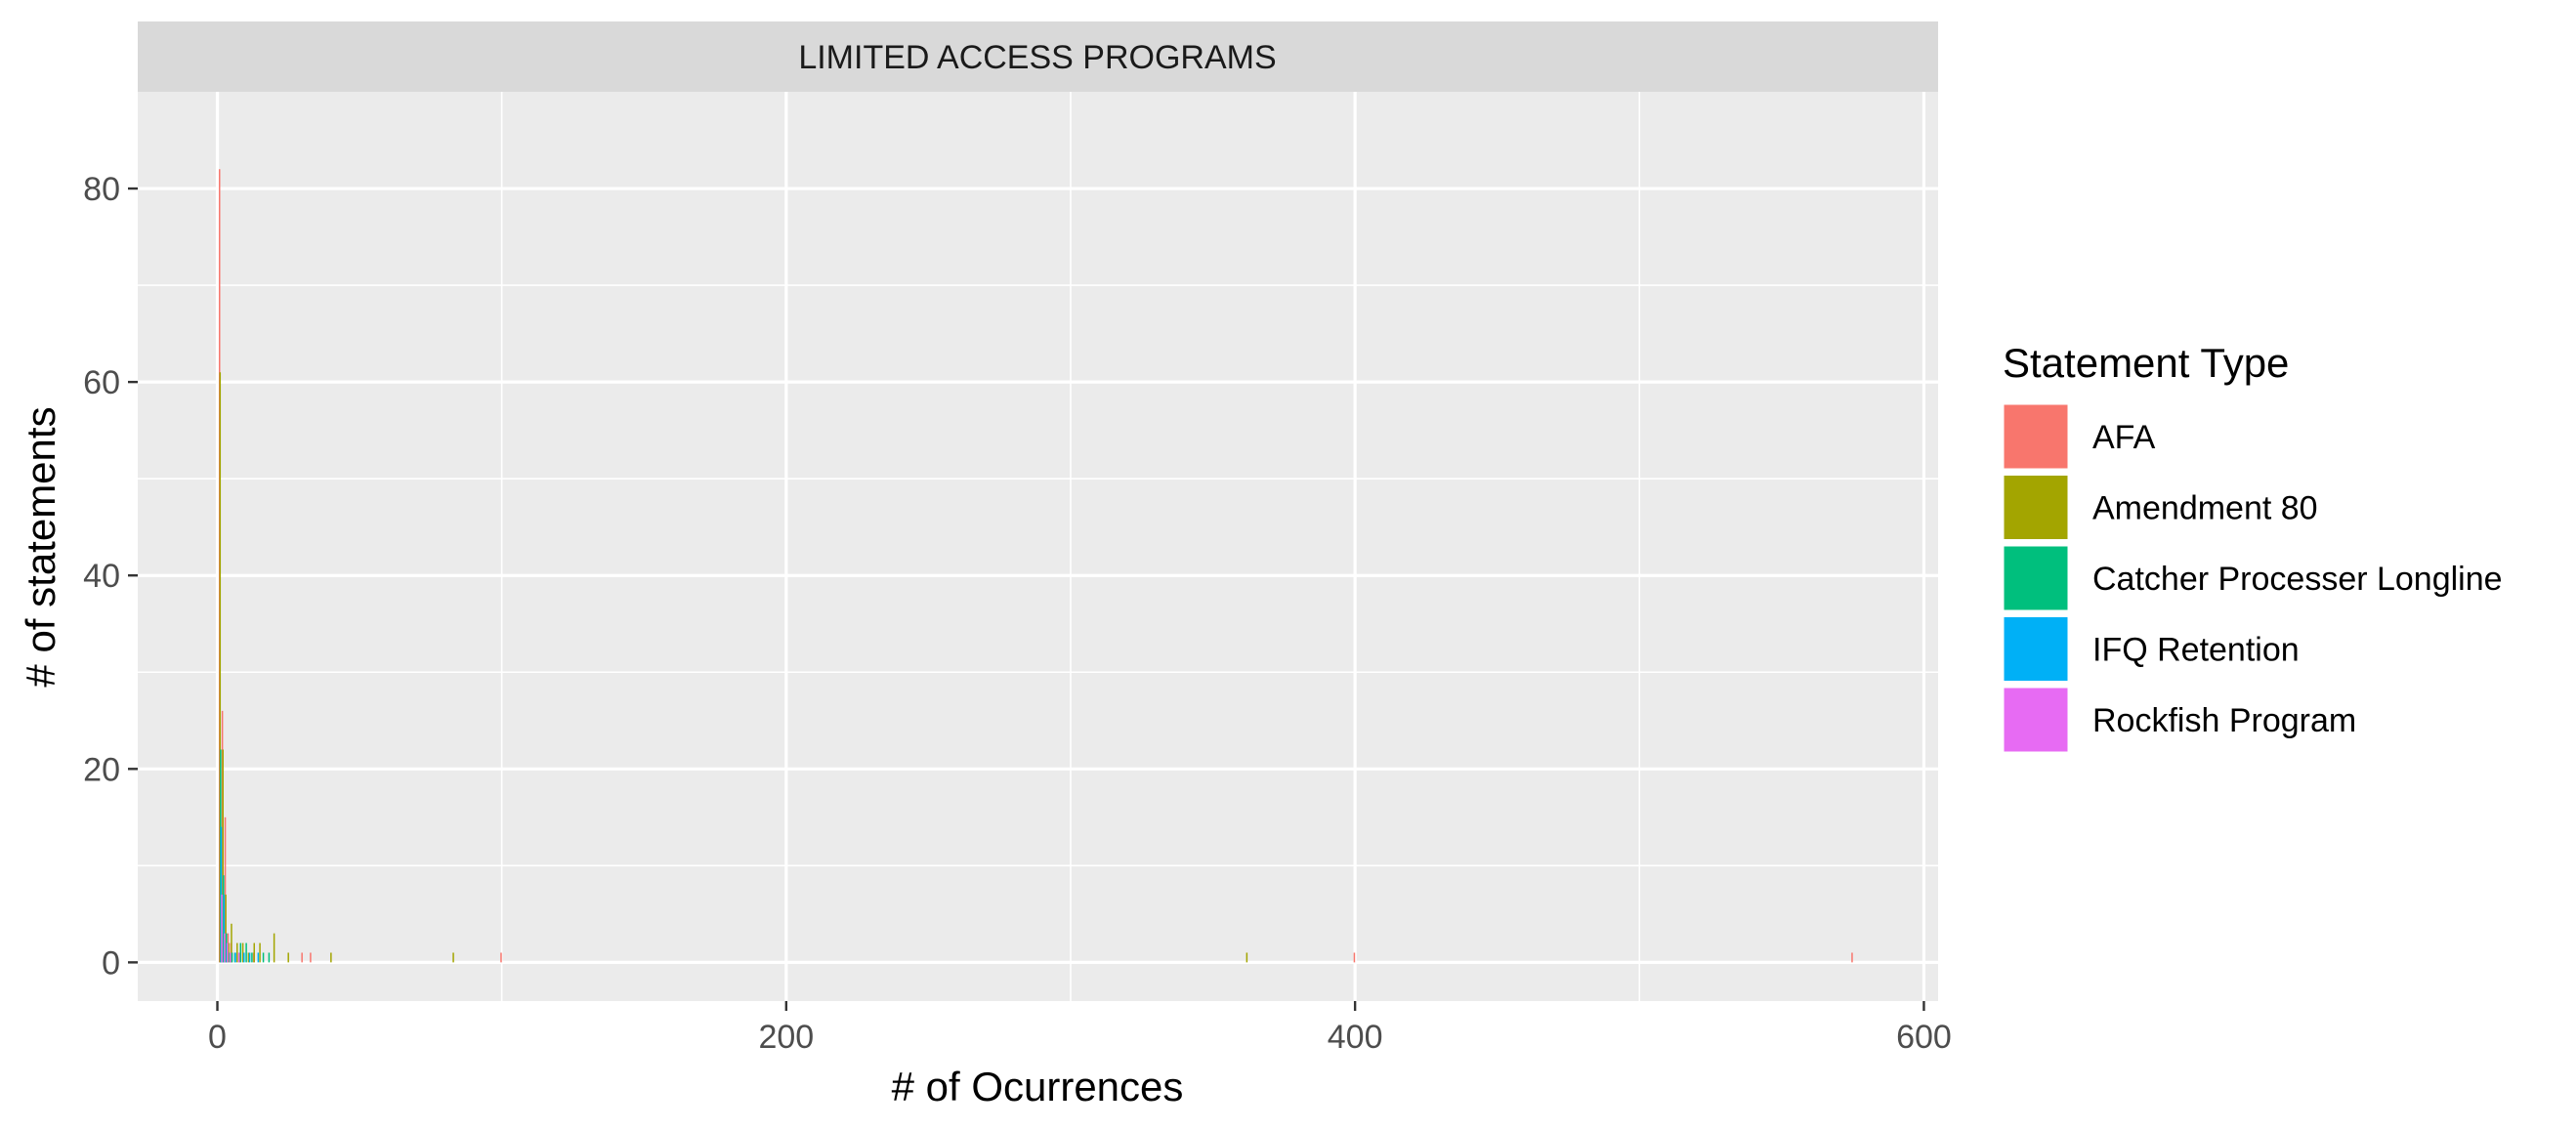  I want to click on y-tick-label: 40, so click(101, 576).